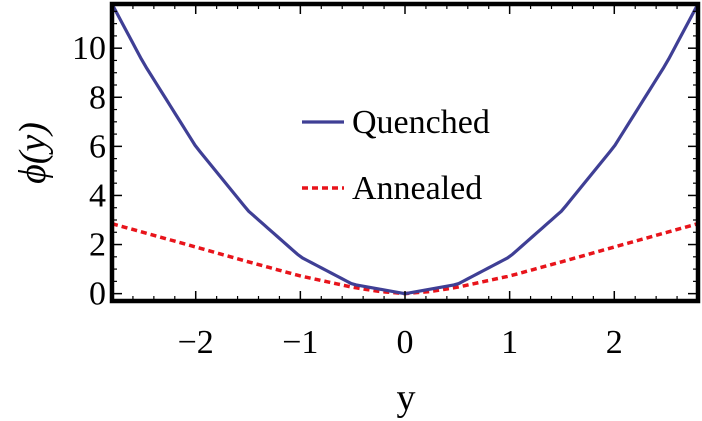 The height and width of the screenshot is (421, 702). I want to click on y-tick-label: 10, so click(89, 48).